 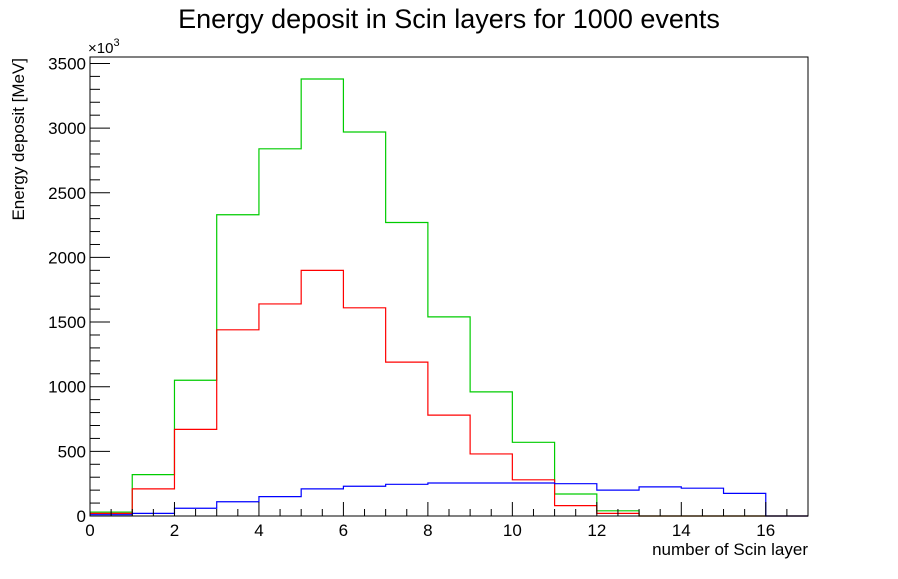 I want to click on y-tick-label: 3500, so click(x=67, y=63).